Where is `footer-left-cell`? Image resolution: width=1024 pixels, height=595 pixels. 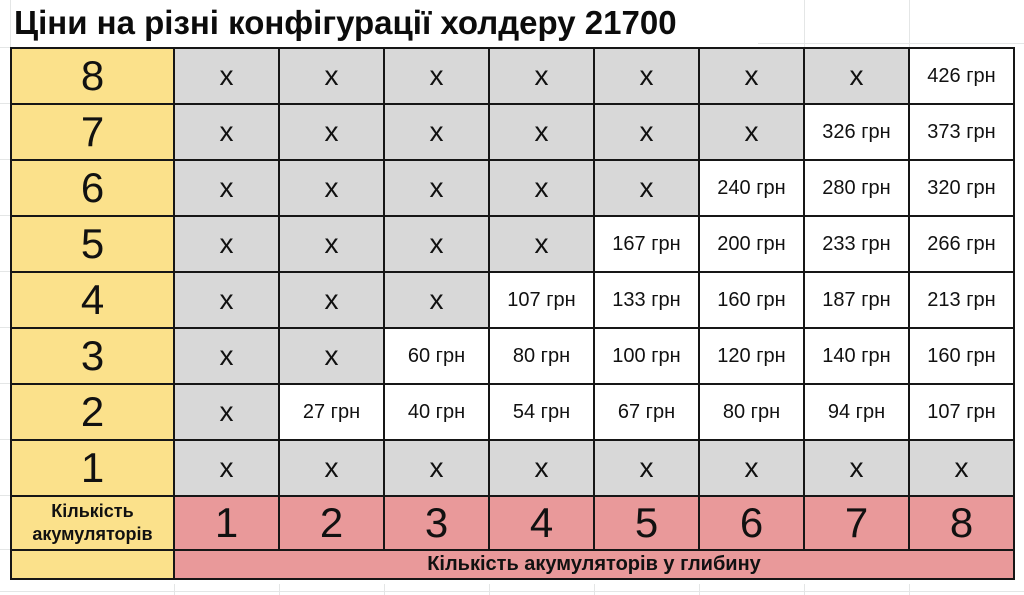
footer-left-cell is located at coordinates (92, 564).